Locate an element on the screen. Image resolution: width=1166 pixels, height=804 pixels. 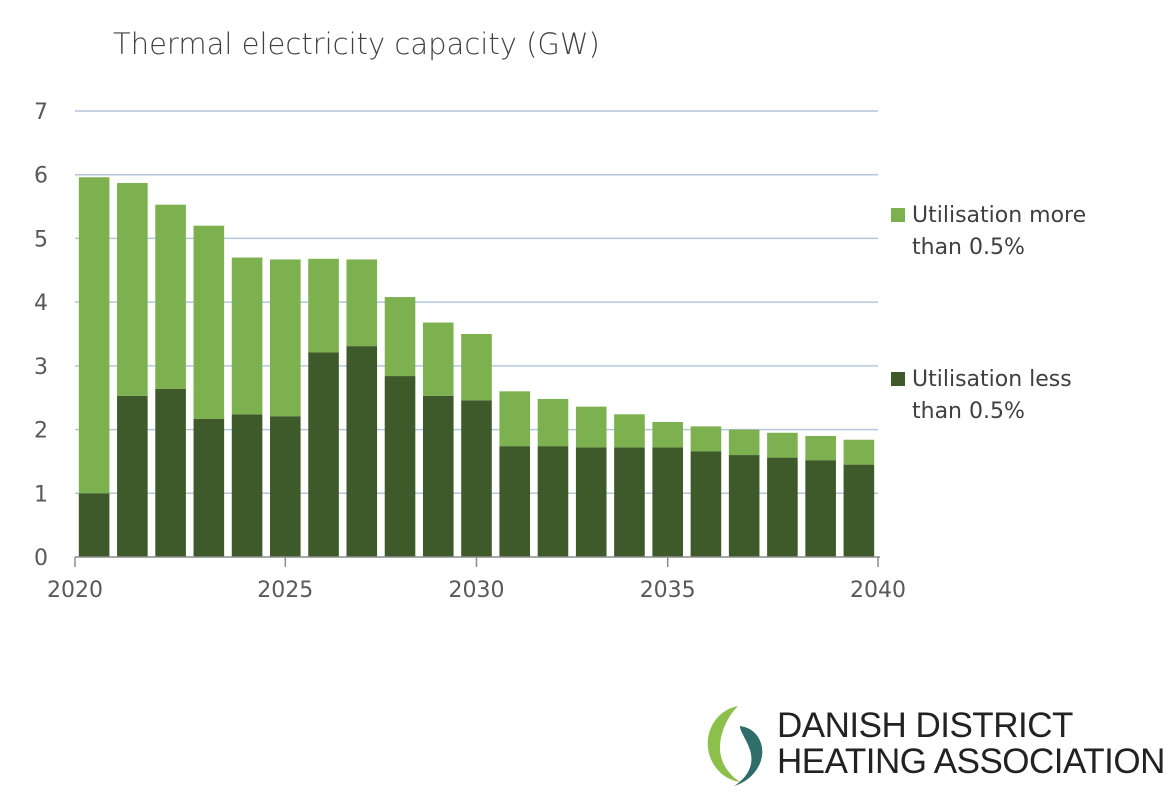
x-tick-label: 2040 is located at coordinates (878, 590).